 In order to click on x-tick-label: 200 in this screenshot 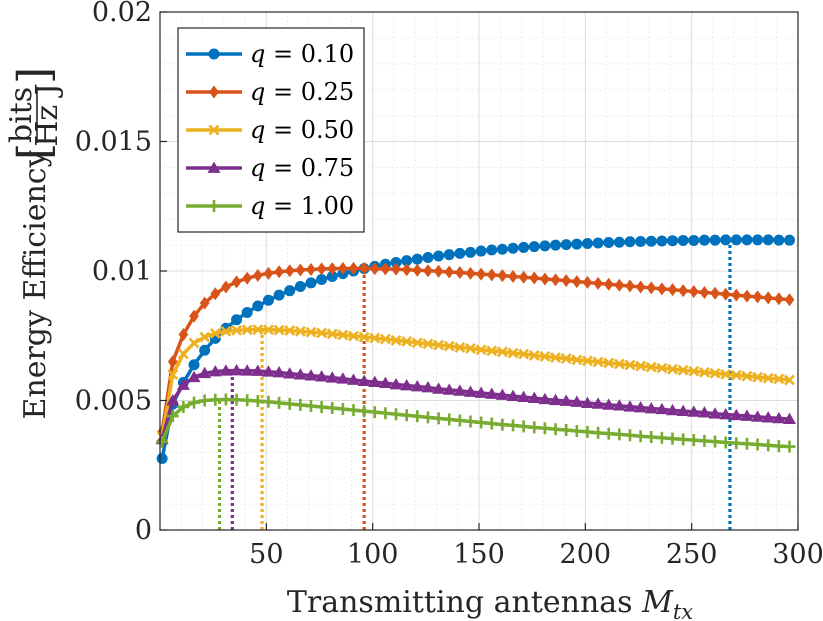, I will do `click(586, 554)`.